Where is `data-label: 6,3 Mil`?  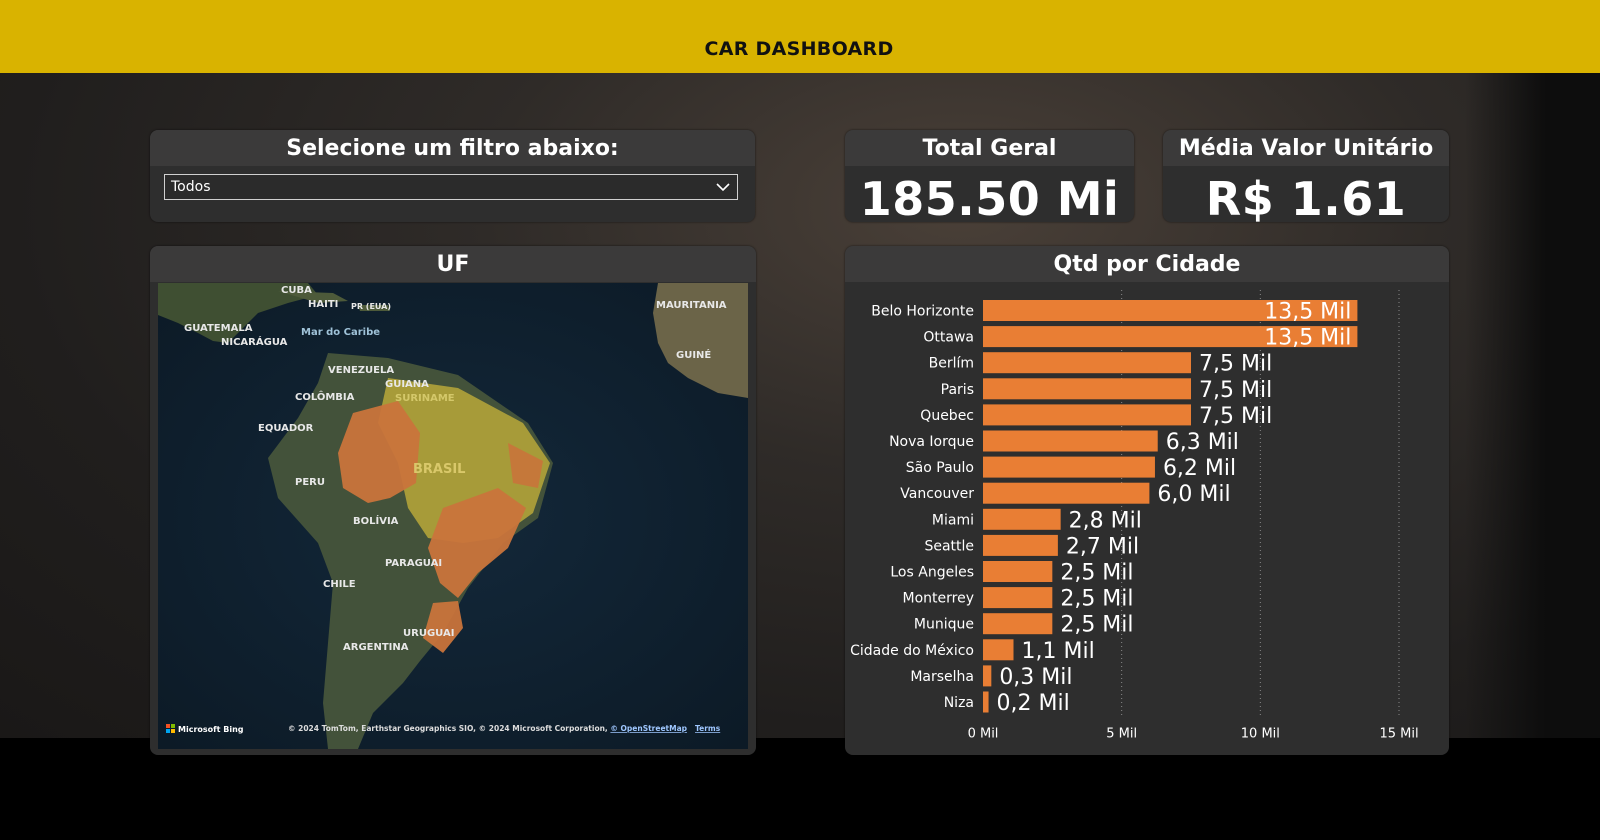
data-label: 6,3 Mil is located at coordinates (1202, 442).